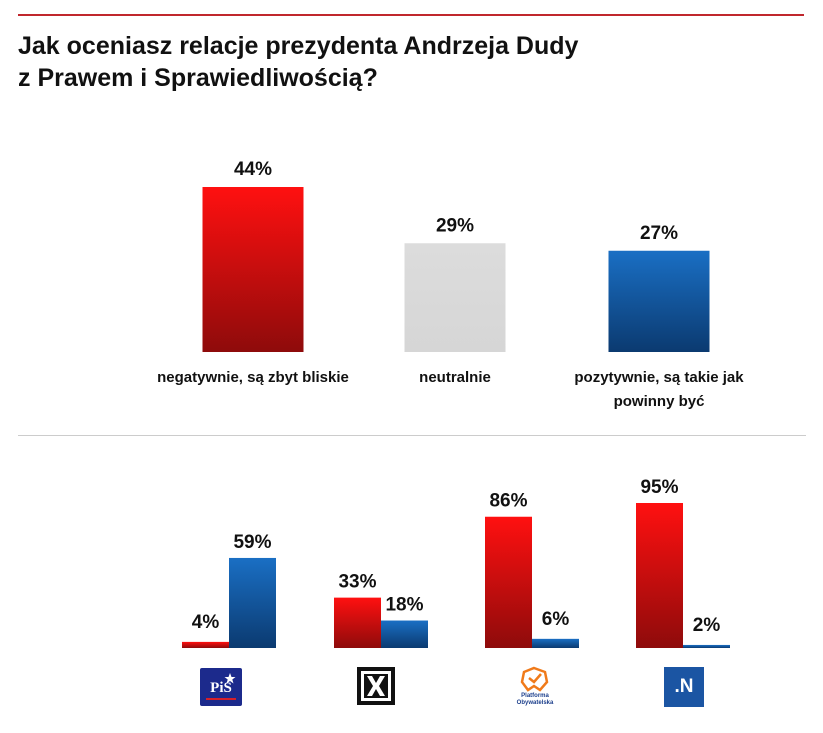  I want to click on chart-title-line2: z Prawem i Sprawiedliwością?, so click(198, 78).